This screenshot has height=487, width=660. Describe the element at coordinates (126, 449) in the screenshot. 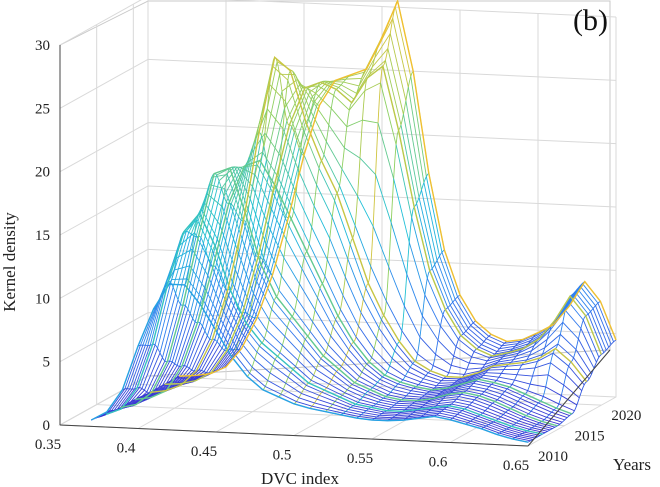

I see `x-tick-label: 0.4` at that location.